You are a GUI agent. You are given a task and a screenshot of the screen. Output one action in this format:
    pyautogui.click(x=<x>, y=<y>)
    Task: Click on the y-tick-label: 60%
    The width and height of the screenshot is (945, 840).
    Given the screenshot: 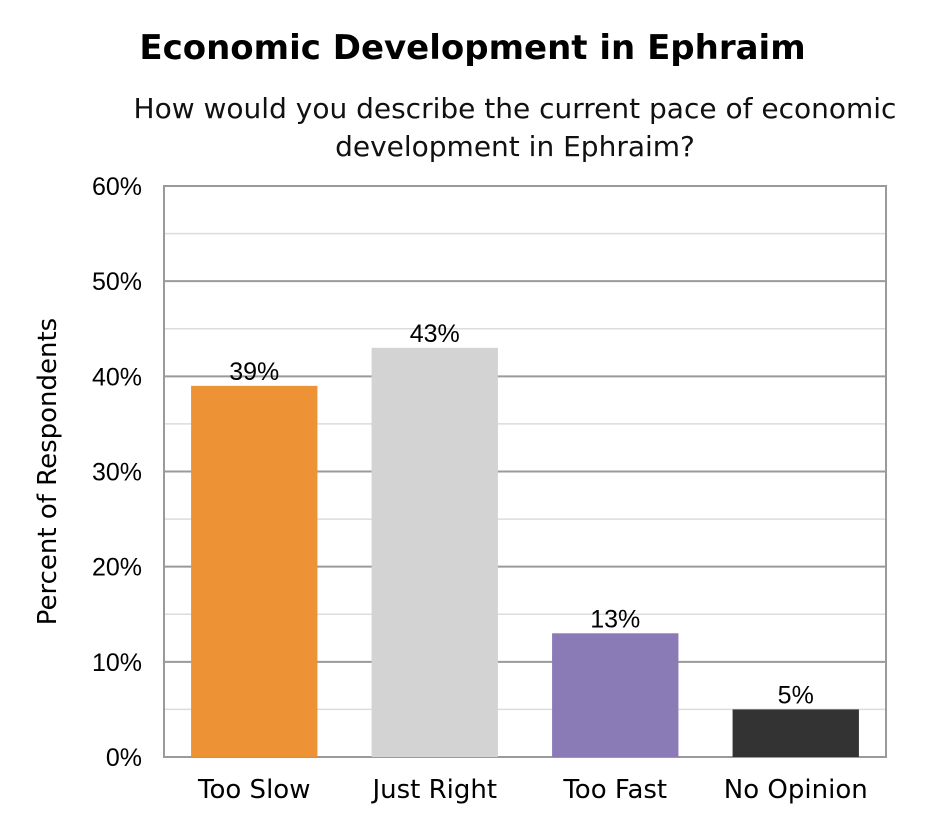 What is the action you would take?
    pyautogui.click(x=117, y=187)
    